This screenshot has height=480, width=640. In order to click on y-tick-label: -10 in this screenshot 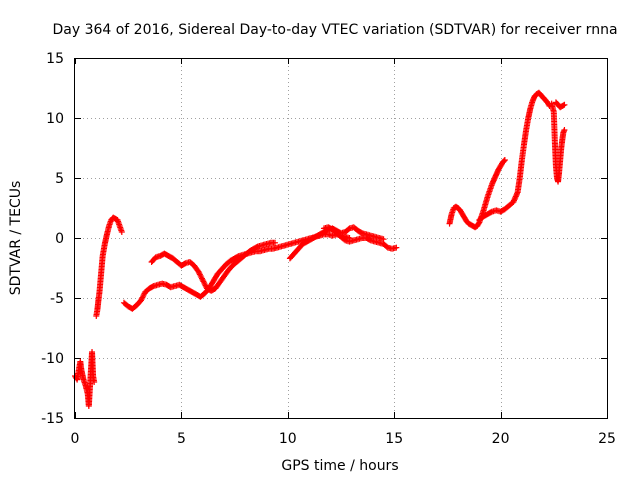, I will do `click(52, 359)`.